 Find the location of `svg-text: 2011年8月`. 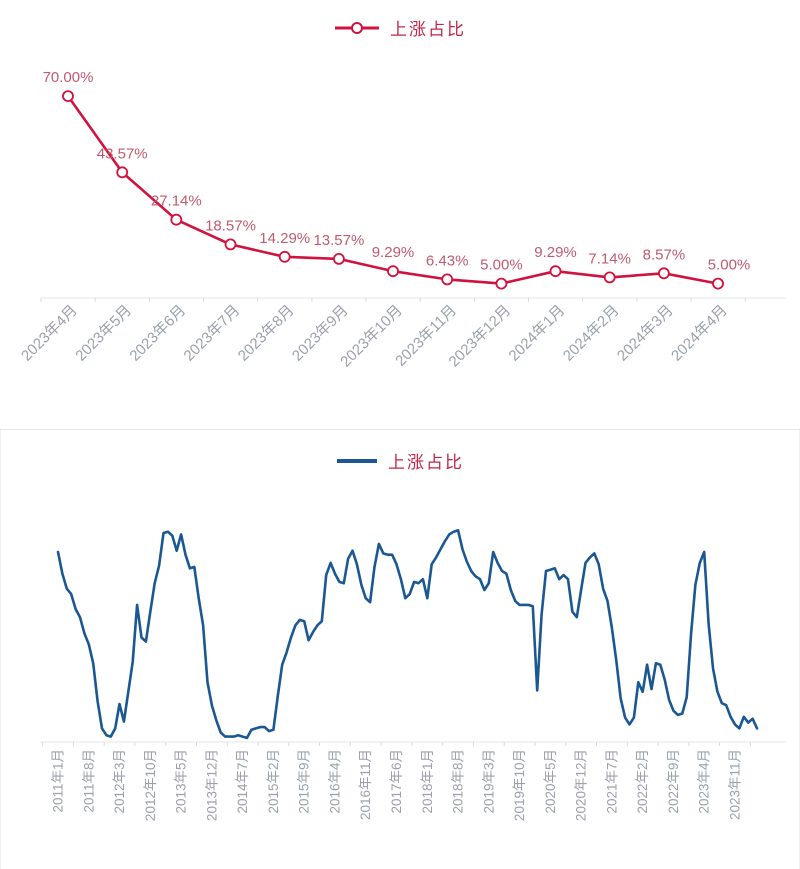

svg-text: 2011年8月 is located at coordinates (88, 781).